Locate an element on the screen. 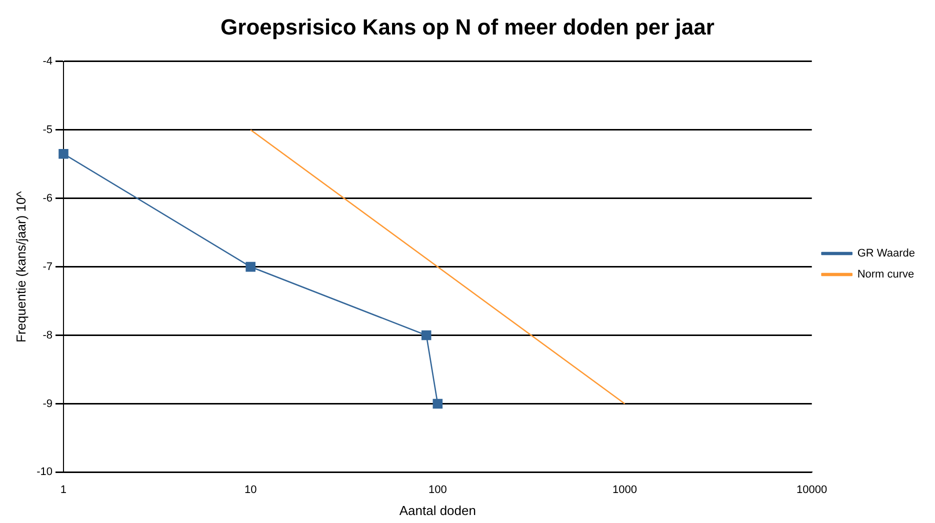  y-axis-title: Frequentie (kans/jaar) 10^ is located at coordinates (20, 266).